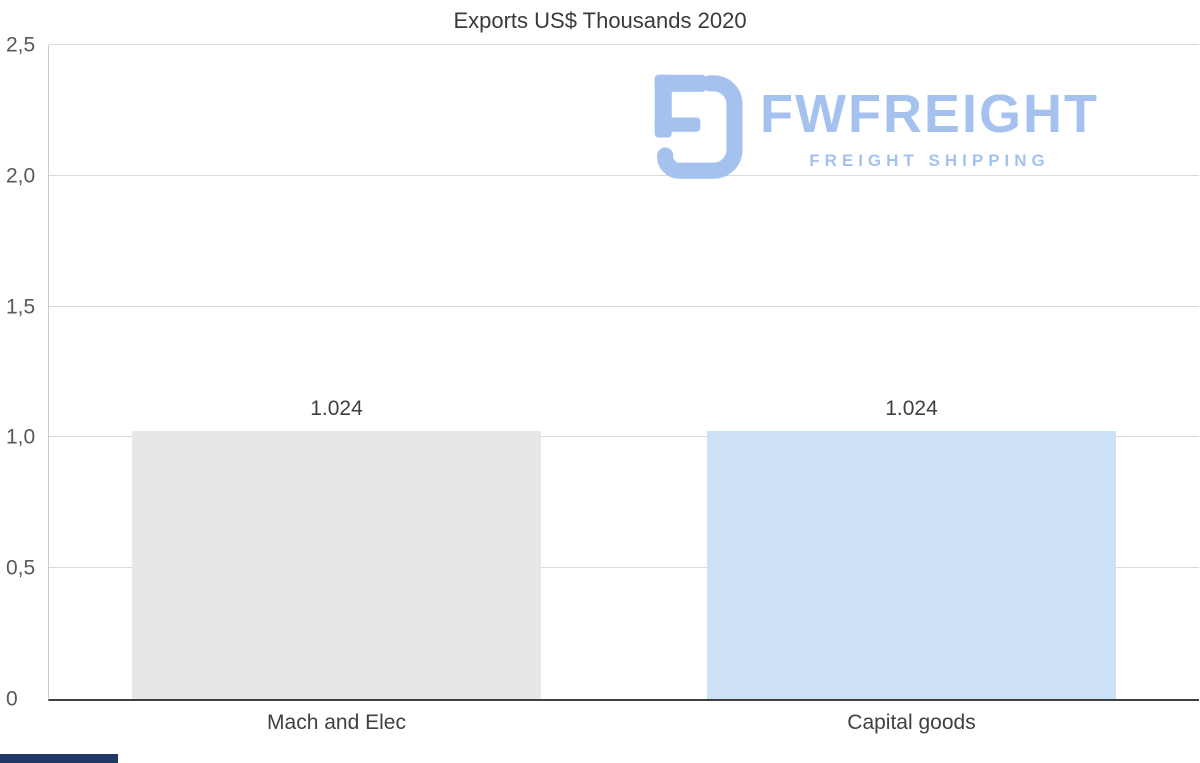  What do you see at coordinates (21, 568) in the screenshot?
I see `y-tick-label: 0,5` at bounding box center [21, 568].